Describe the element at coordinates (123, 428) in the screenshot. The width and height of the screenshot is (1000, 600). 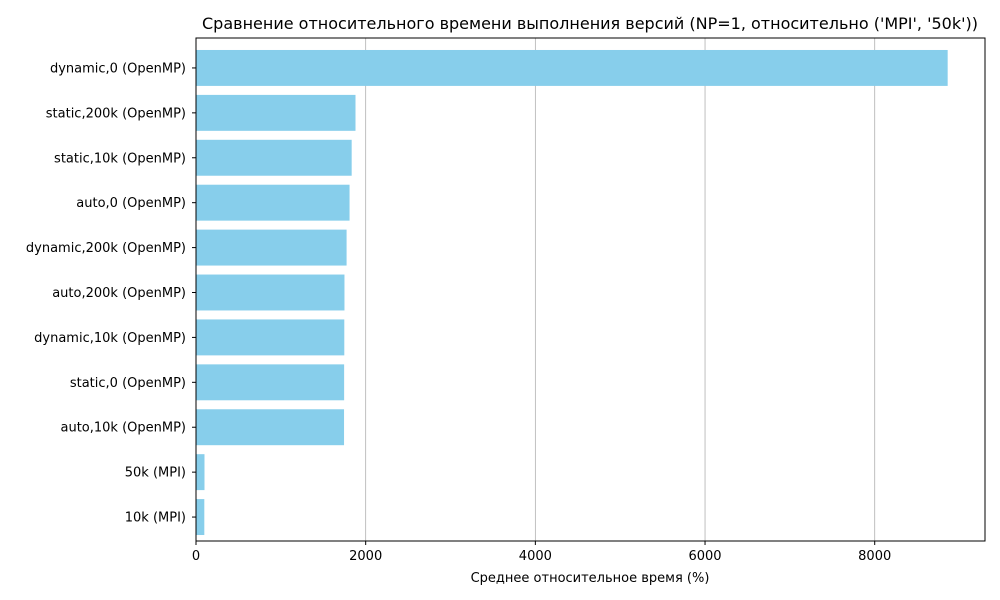
I see `y-tick-label: auto,10k (OpenMP)` at that location.